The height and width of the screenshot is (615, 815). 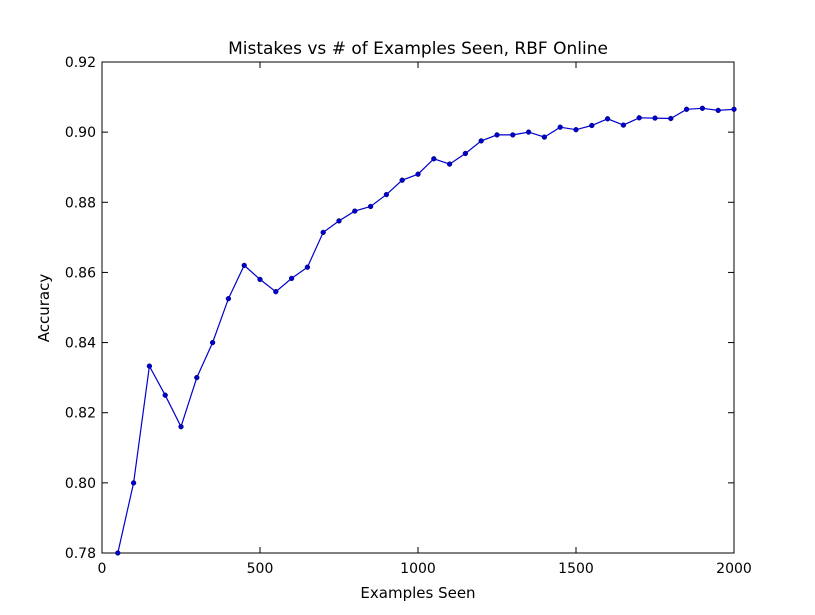 I want to click on y-tick-label: 0.78, so click(x=80, y=554).